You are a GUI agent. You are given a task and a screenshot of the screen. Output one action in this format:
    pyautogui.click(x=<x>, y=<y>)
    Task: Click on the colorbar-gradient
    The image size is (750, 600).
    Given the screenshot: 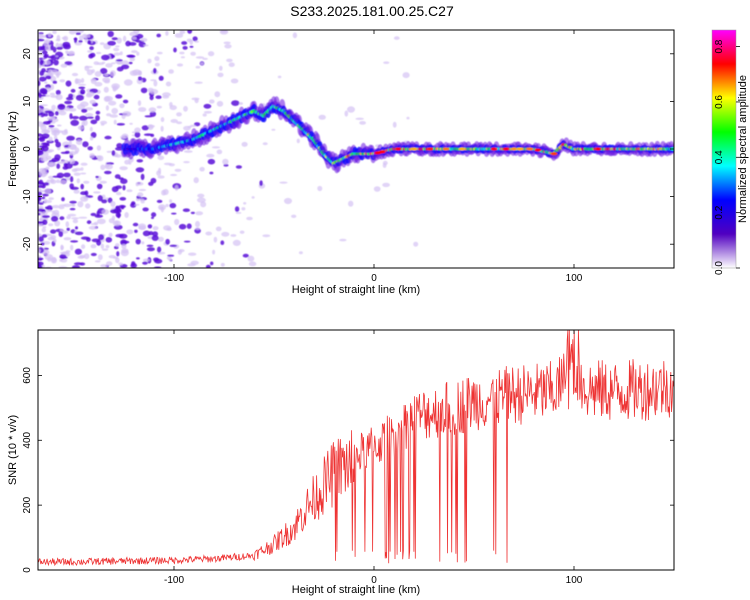 What is the action you would take?
    pyautogui.click(x=724, y=149)
    